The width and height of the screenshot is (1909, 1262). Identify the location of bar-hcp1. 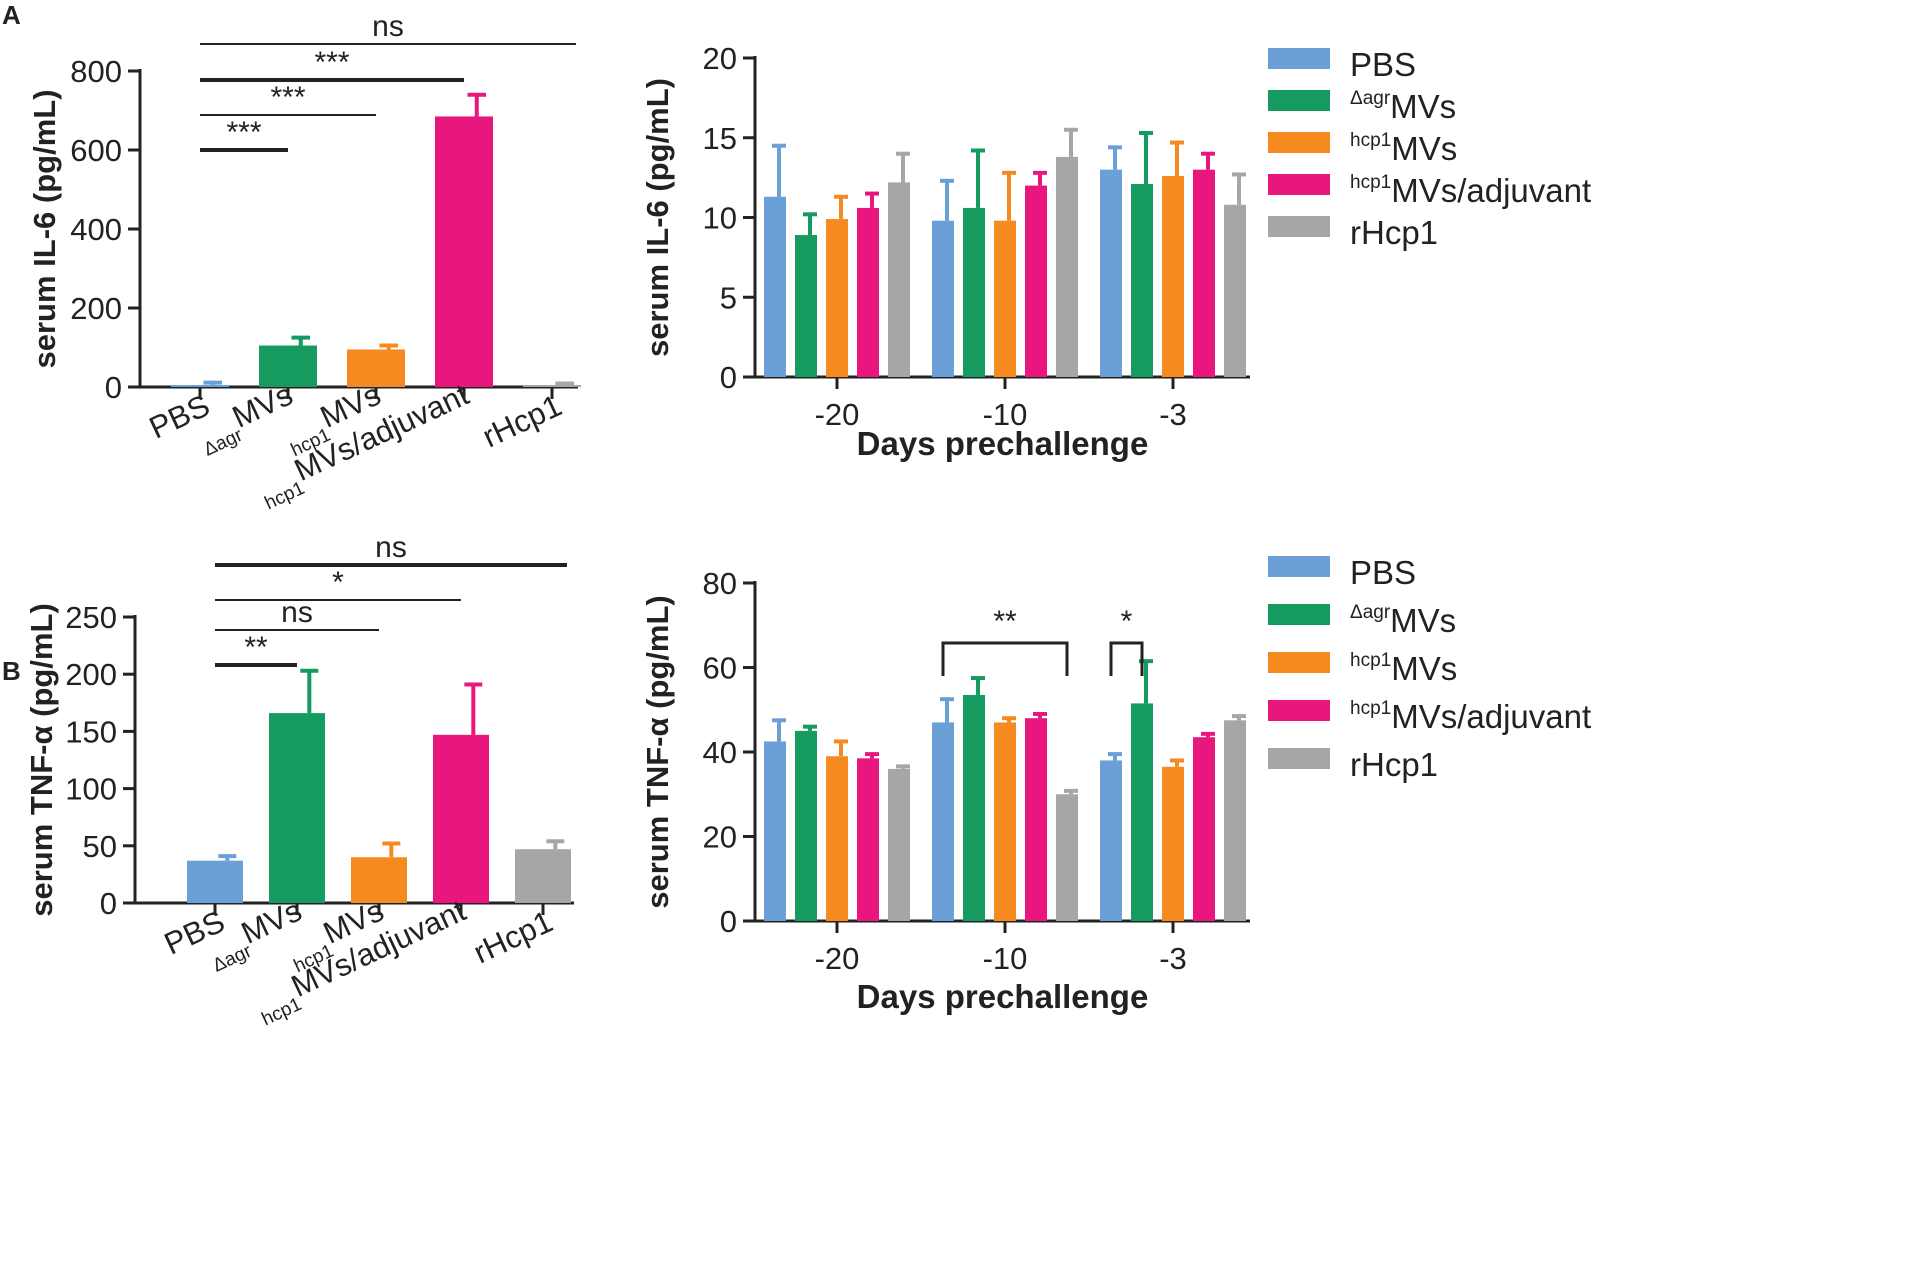
(376, 368).